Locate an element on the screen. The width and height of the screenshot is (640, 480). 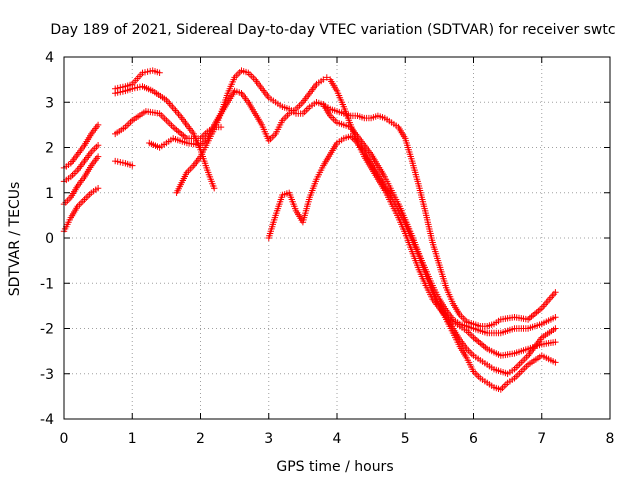
x-tick-label: 6 is located at coordinates (473, 439).